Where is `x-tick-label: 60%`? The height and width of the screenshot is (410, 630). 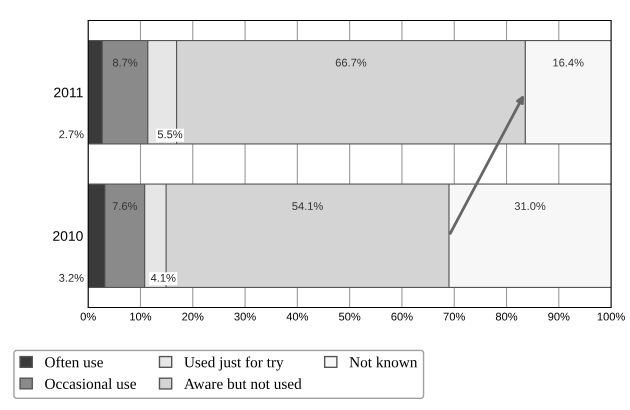 x-tick-label: 60% is located at coordinates (402, 316).